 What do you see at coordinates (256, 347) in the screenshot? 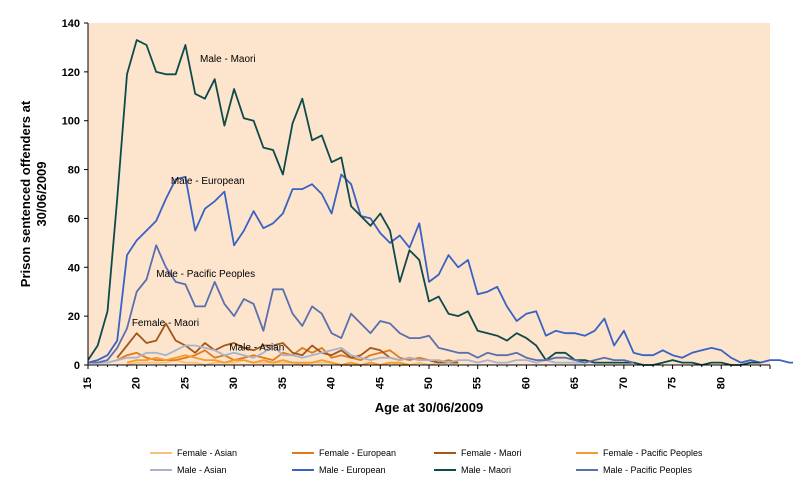
I see `annotation-label: Male - Asian` at bounding box center [256, 347].